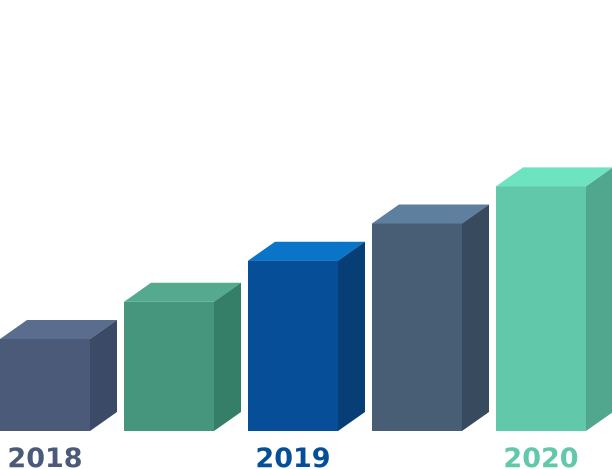 The image size is (612, 469). I want to click on year-labels-group: 2018 2019 2020, so click(292, 456).